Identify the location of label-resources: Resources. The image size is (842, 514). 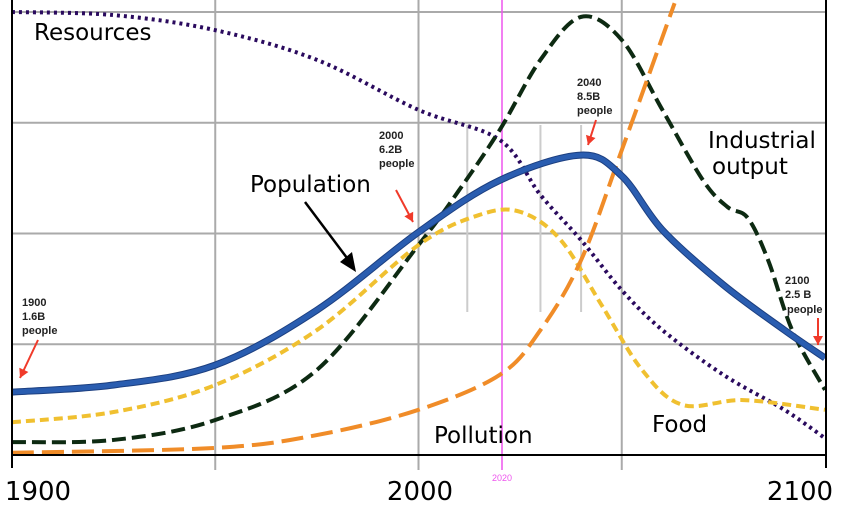
(92, 33).